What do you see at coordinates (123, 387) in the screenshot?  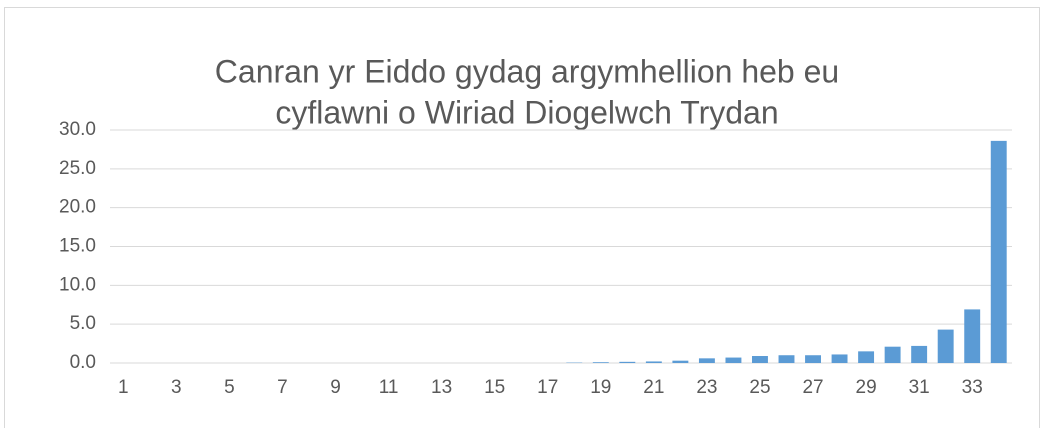 I see `x-tick-label: 1` at bounding box center [123, 387].